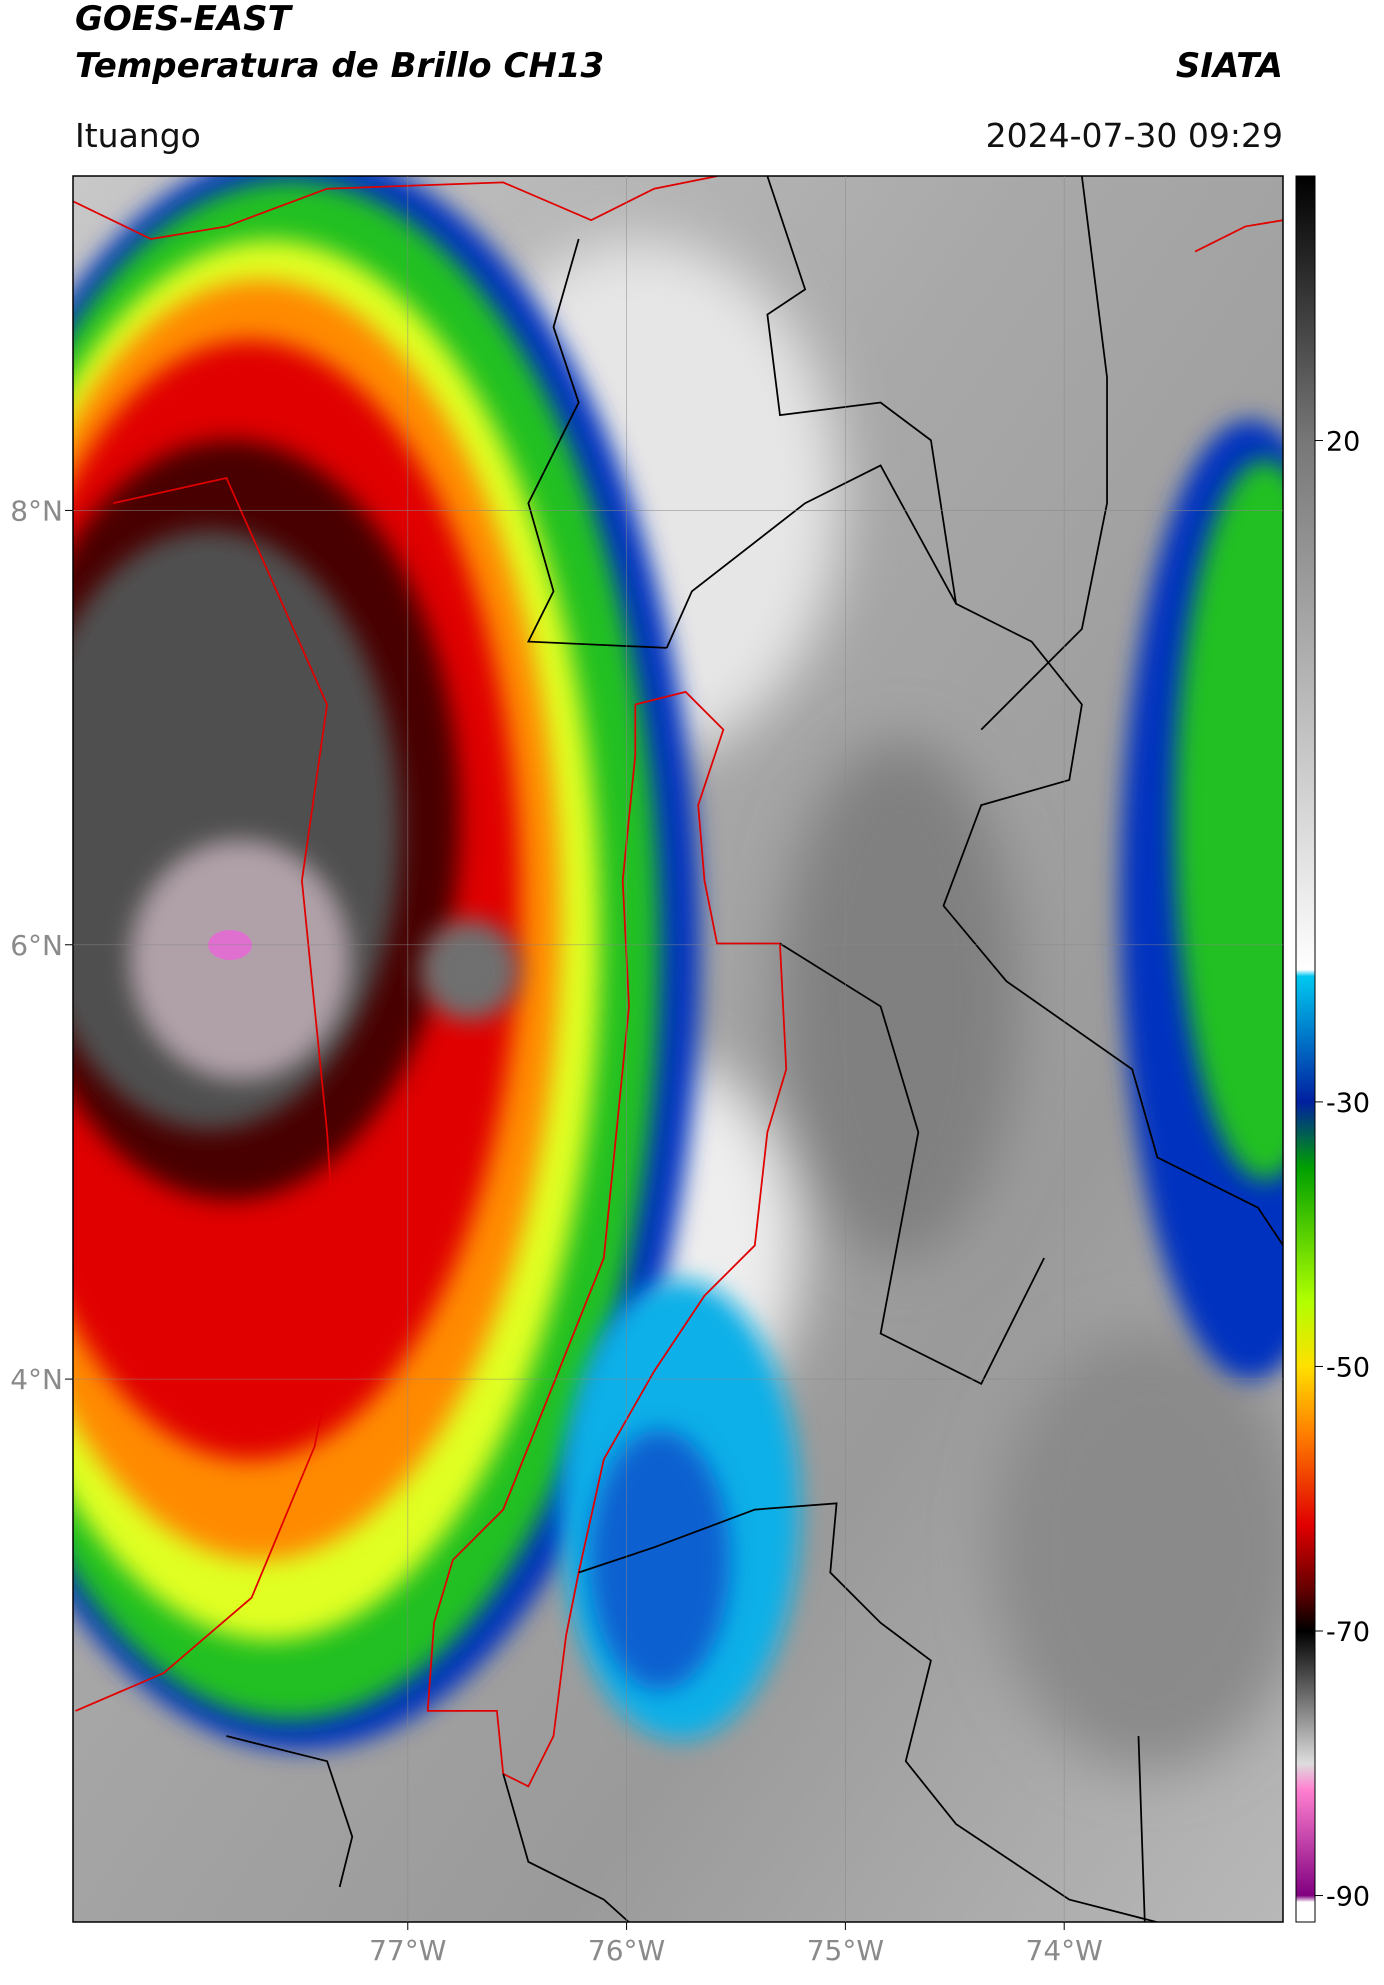 This screenshot has width=1384, height=1985. Describe the element at coordinates (407, 1950) in the screenshot. I see `x-tick-label: 77°W` at that location.